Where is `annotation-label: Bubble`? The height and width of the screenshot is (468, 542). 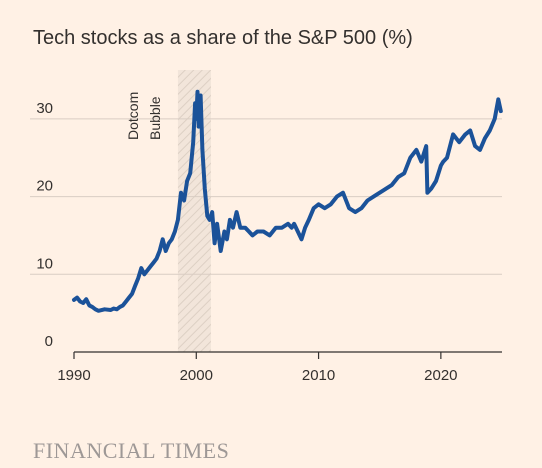 annotation-label: Bubble is located at coordinates (155, 118).